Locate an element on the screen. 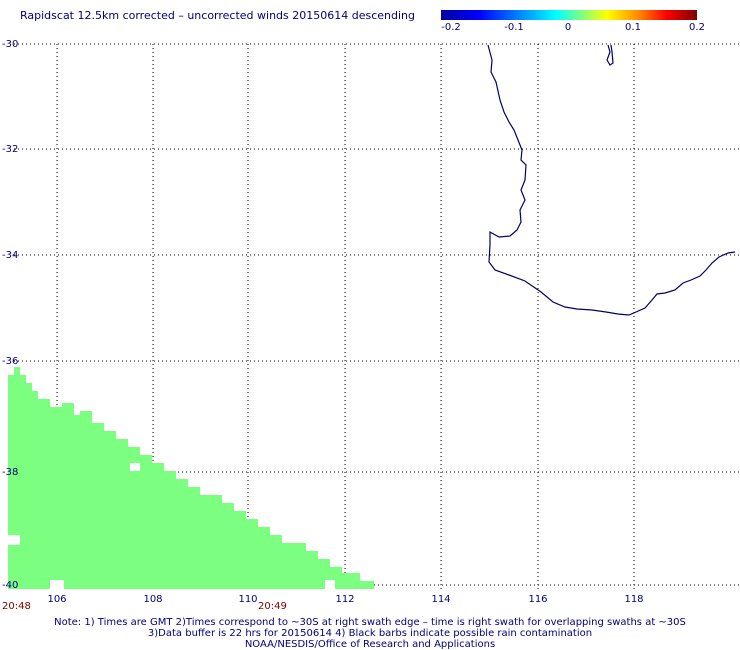 This screenshot has width=740, height=650. y-tick-label: -30 is located at coordinates (10, 44).